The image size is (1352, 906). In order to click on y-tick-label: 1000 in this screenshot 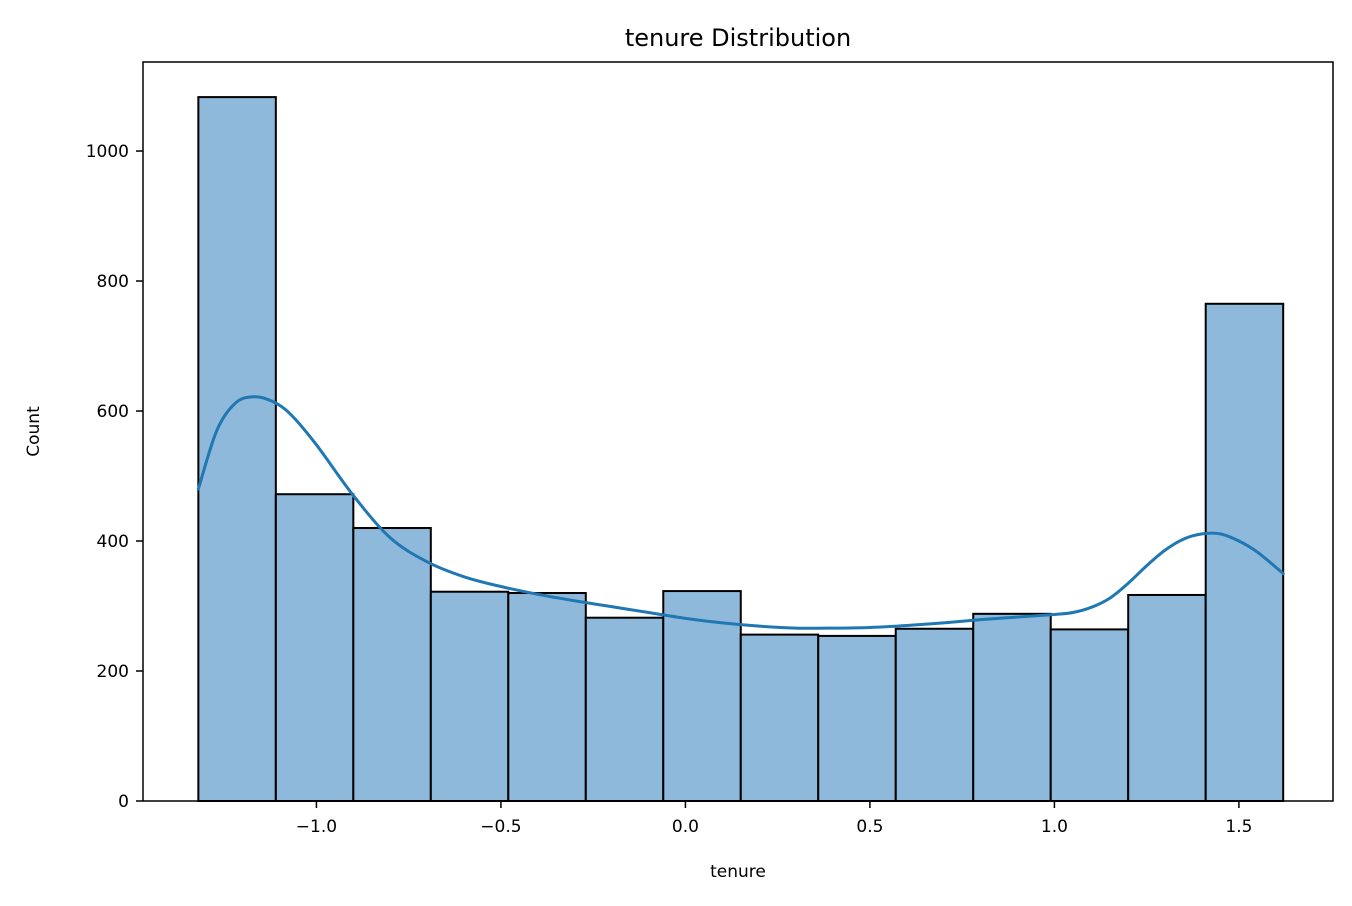, I will do `click(107, 152)`.